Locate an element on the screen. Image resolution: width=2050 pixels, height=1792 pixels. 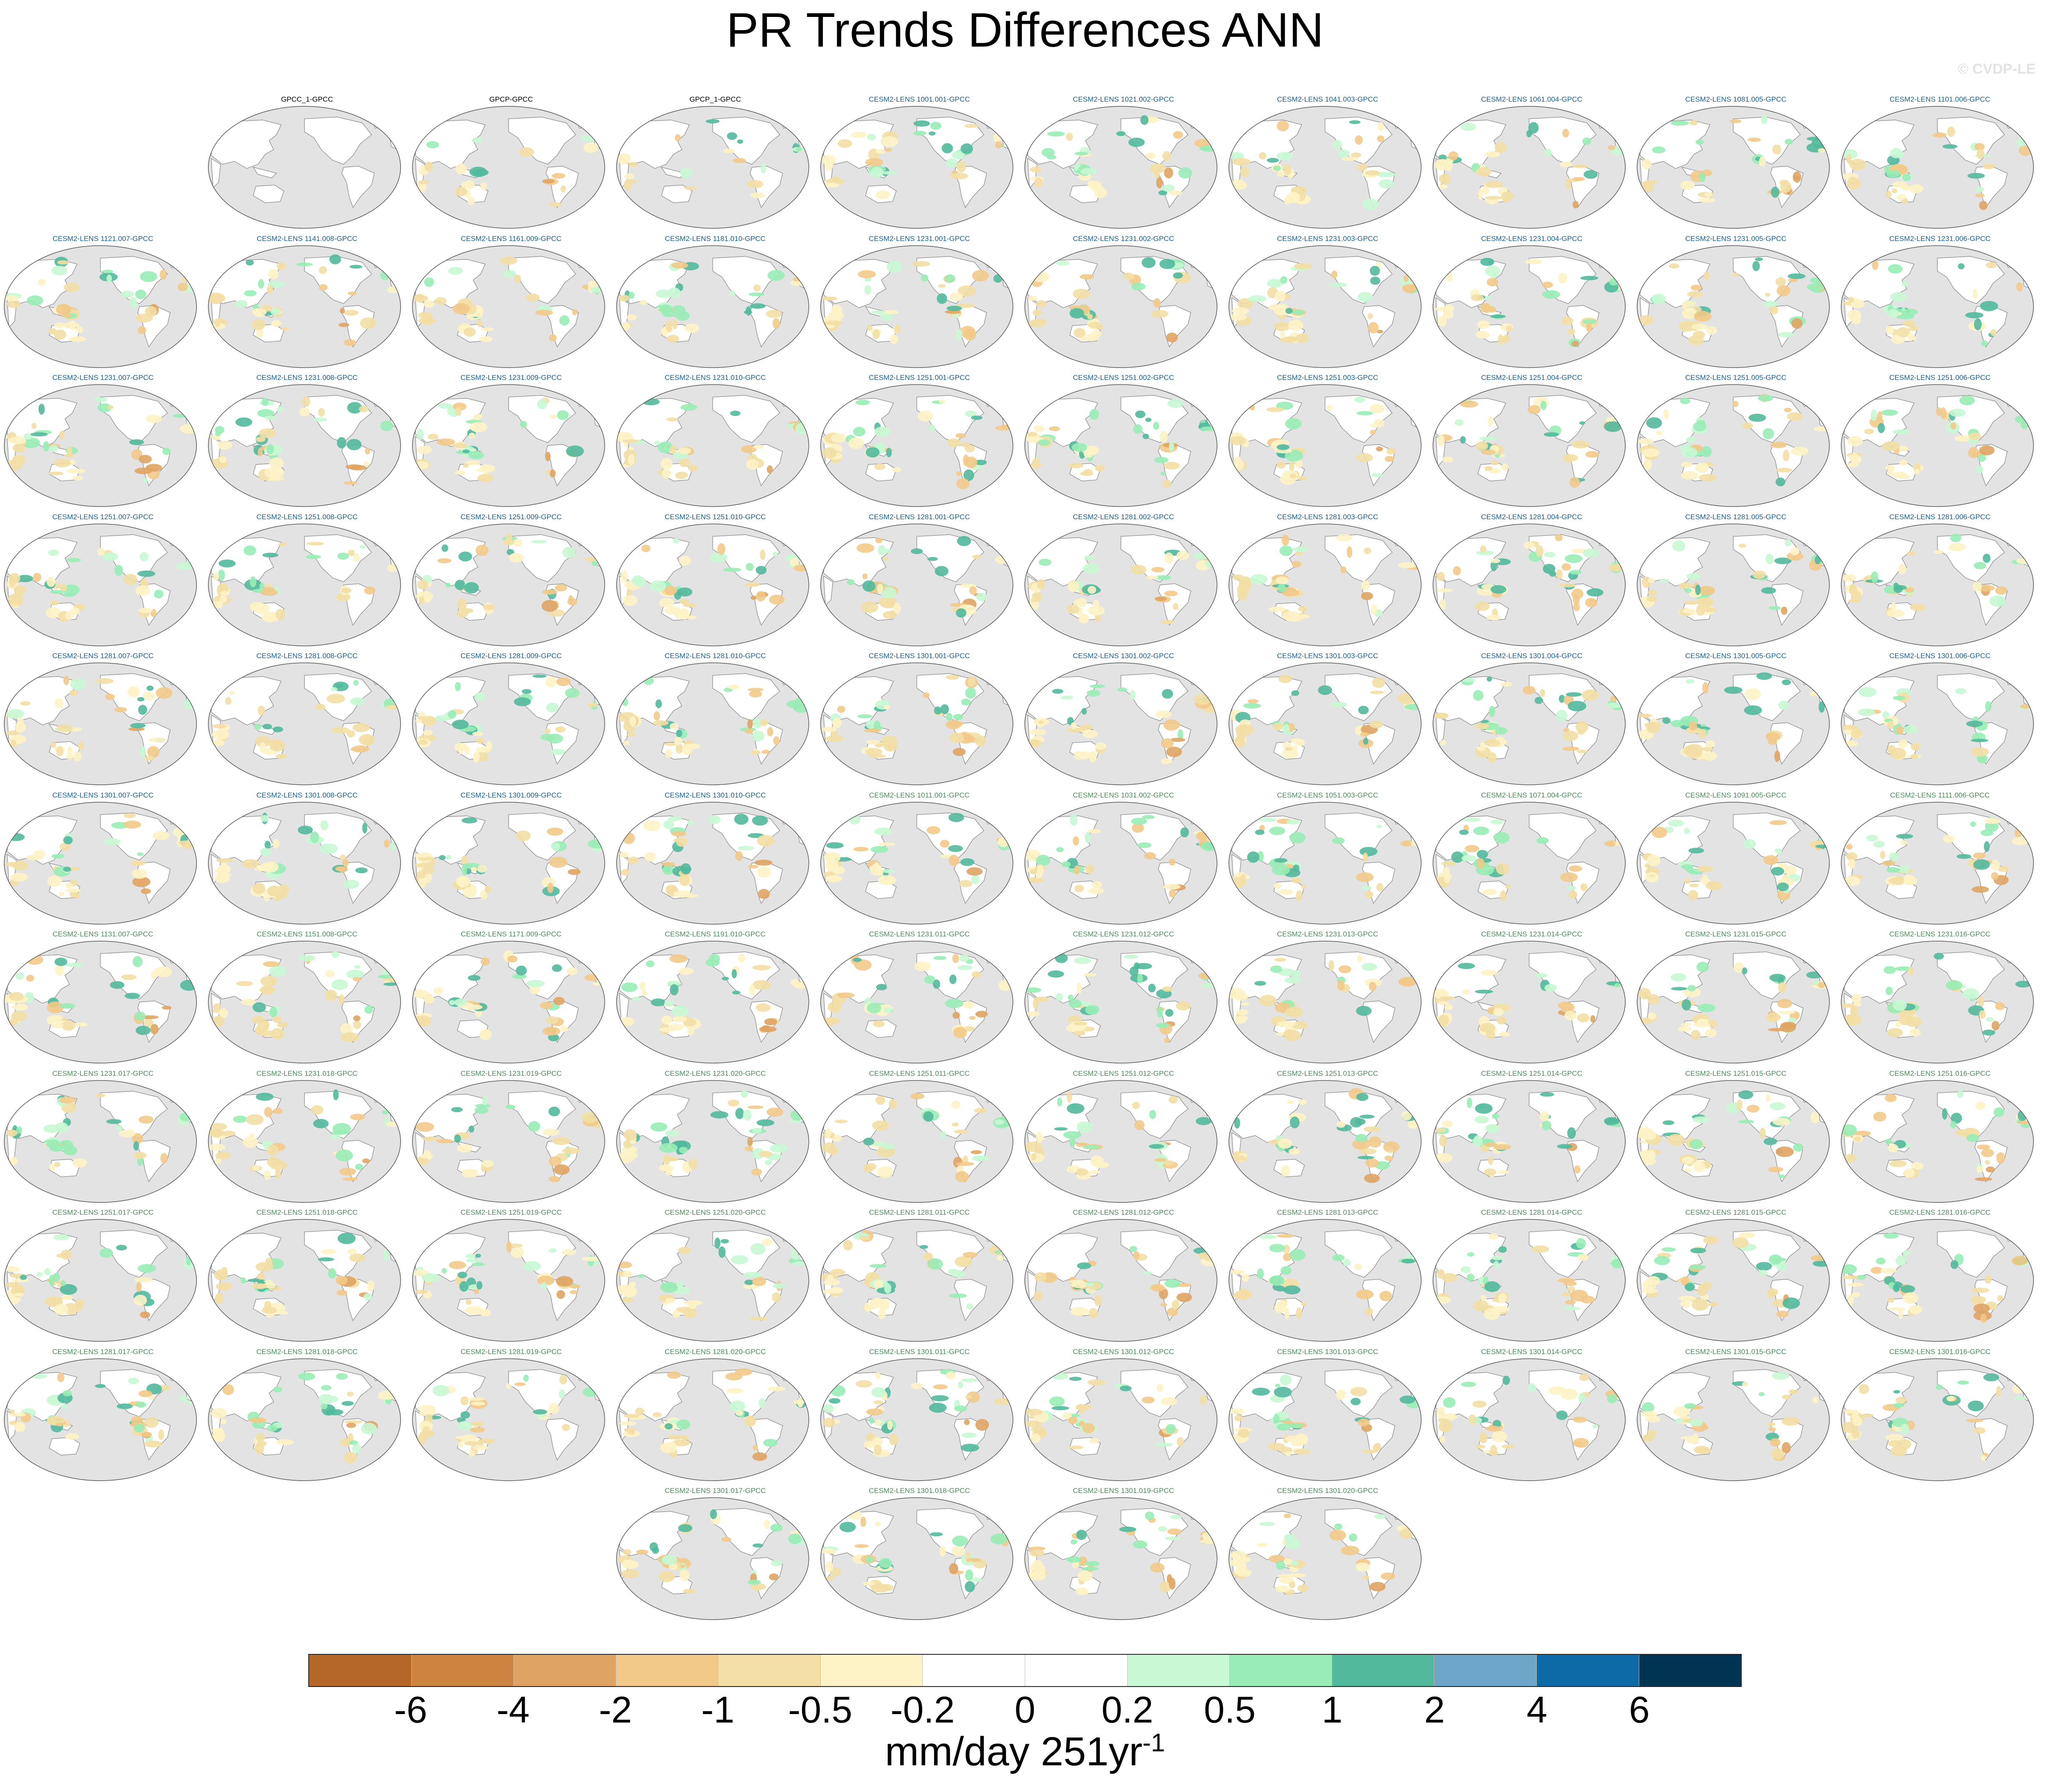
map-panel: CESM2-LENS 1251.006-GPCC is located at coordinates (1939, 442).